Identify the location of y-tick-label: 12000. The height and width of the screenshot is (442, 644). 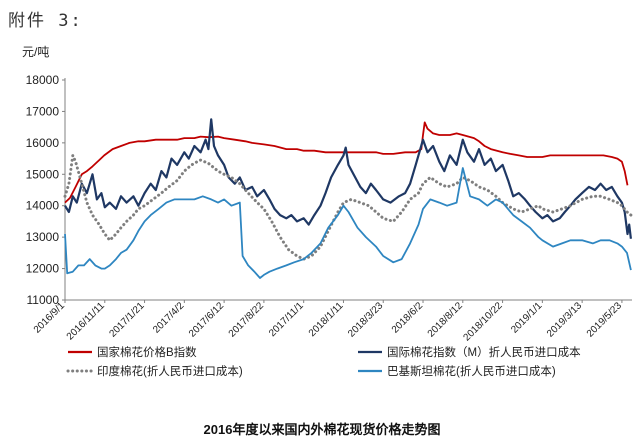
(43, 269).